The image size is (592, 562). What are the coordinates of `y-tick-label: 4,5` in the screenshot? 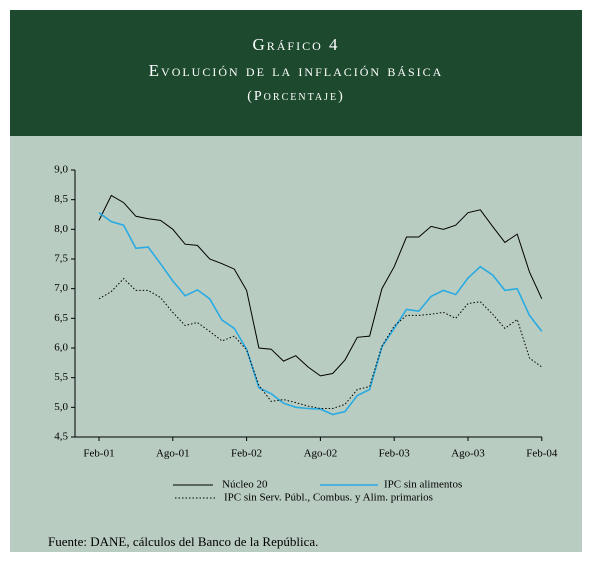 It's located at (61, 437).